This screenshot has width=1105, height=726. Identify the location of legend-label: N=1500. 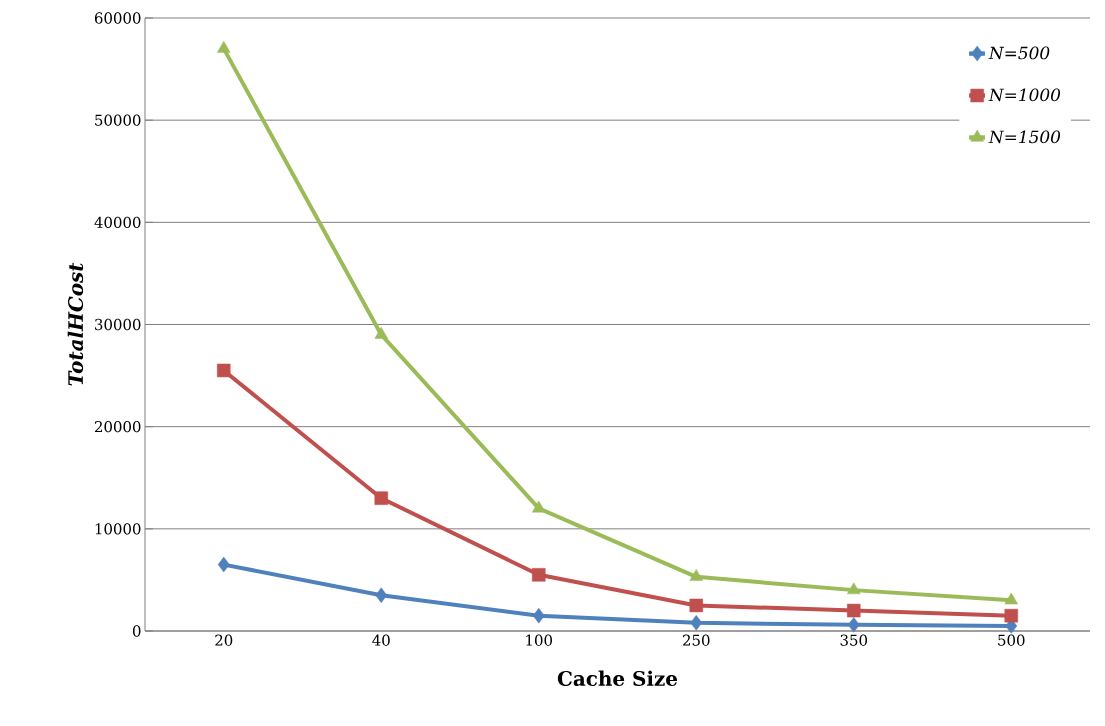
(1024, 137).